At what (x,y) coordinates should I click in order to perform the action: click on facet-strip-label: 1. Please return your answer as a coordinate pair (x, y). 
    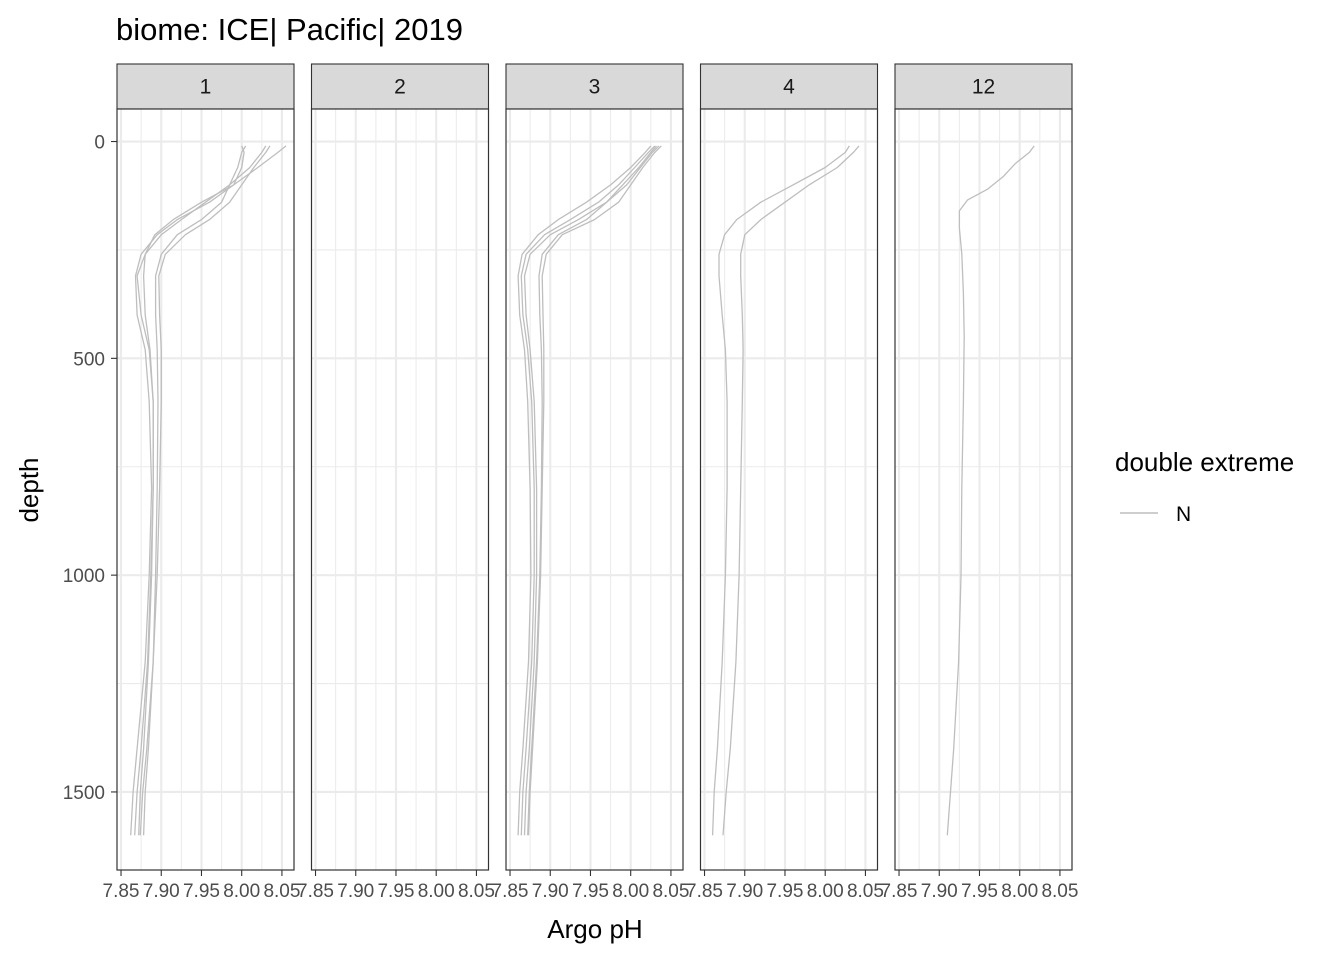
    Looking at the image, I should click on (206, 87).